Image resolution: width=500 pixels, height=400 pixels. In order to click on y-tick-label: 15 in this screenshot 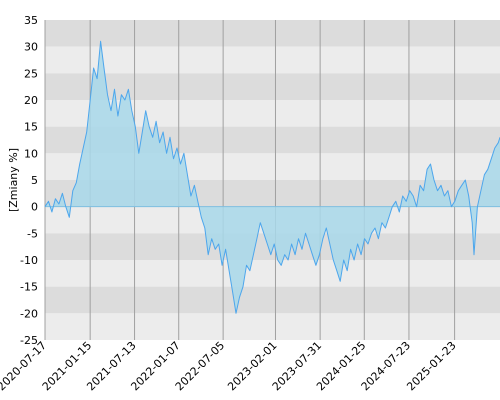, I will do `click(31, 127)`.